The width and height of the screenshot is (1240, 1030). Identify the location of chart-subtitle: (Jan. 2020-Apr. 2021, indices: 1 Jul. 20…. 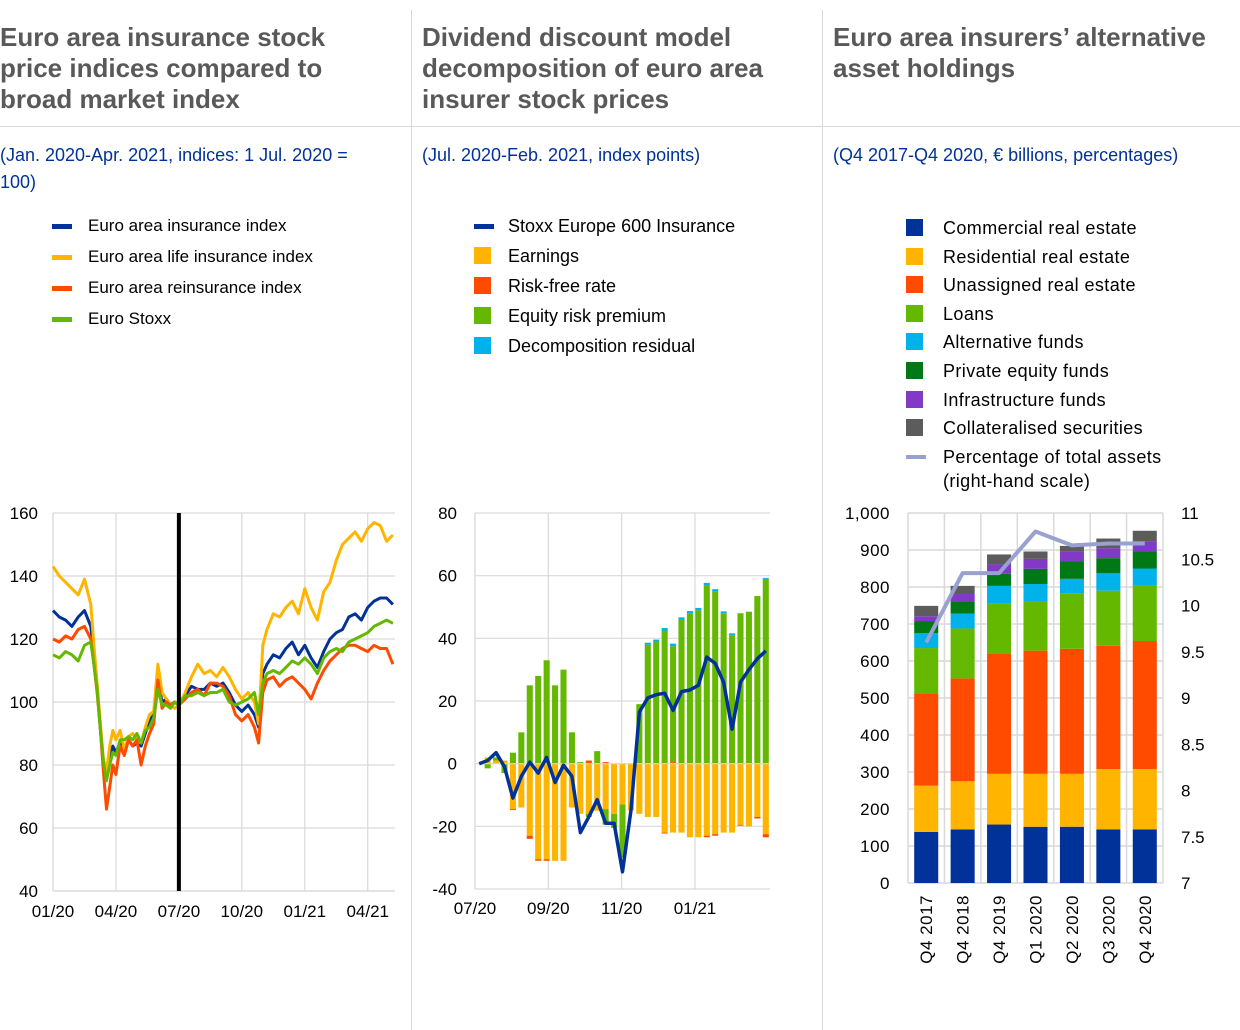
(174, 169).